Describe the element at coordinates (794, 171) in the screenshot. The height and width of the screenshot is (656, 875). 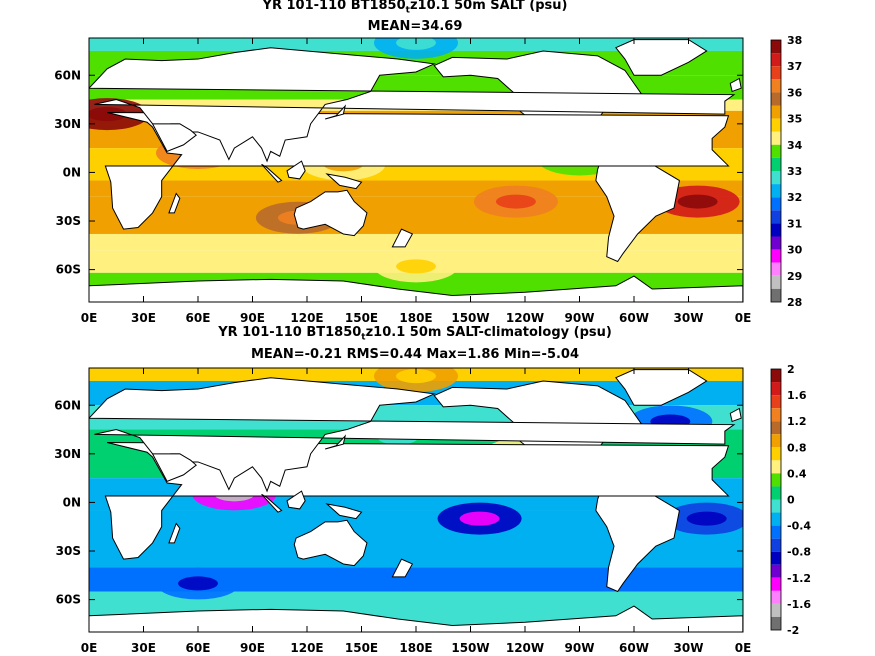
I see `colorbar-label: 33` at that location.